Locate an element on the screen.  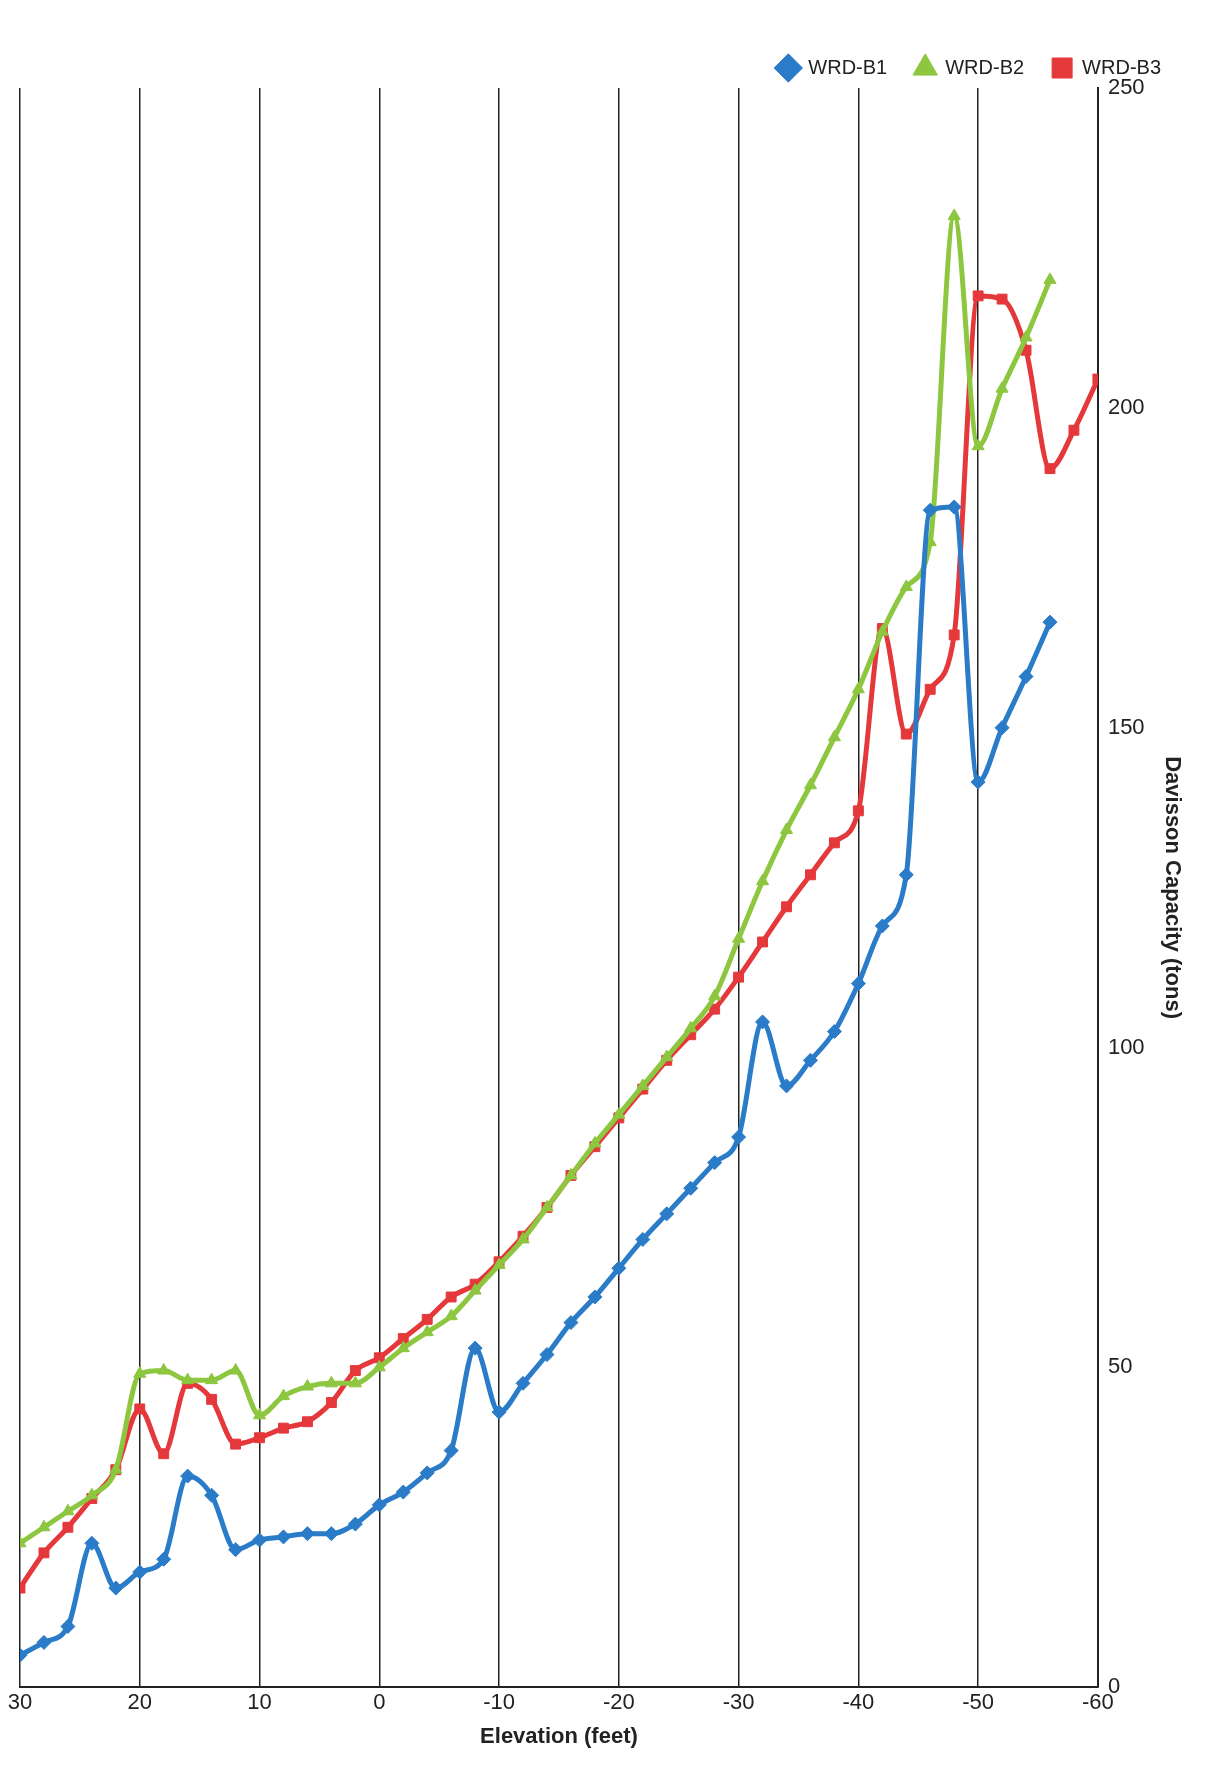
y-axis-title: Davisson Capacity (tons) is located at coordinates (1173, 888).